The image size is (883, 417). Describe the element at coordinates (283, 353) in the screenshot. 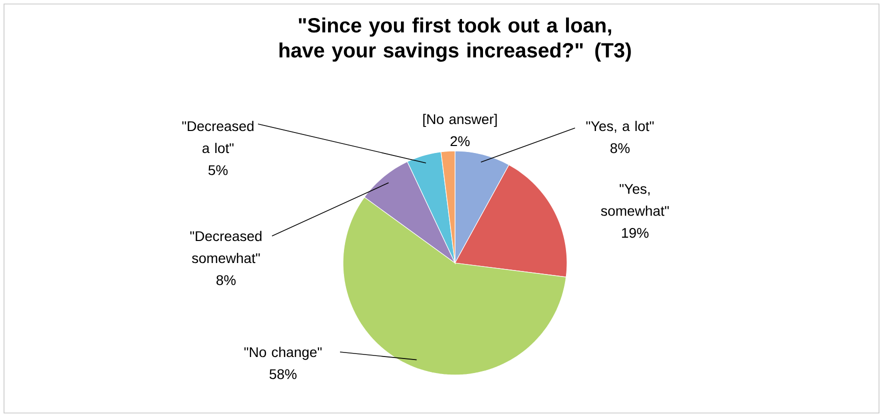

I see `slice-label: "No change"` at that location.